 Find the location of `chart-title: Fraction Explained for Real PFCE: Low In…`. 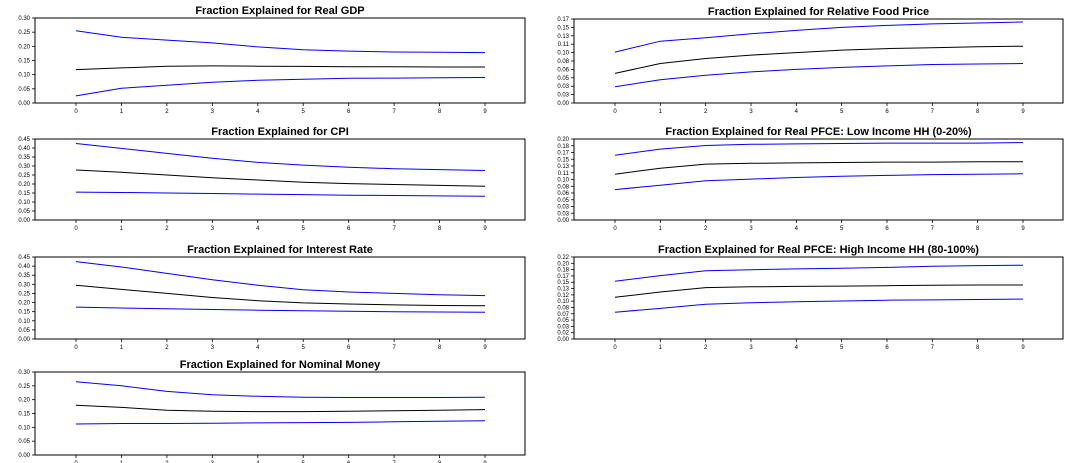

chart-title: Fraction Explained for Real PFCE: Low In… is located at coordinates (818, 132).